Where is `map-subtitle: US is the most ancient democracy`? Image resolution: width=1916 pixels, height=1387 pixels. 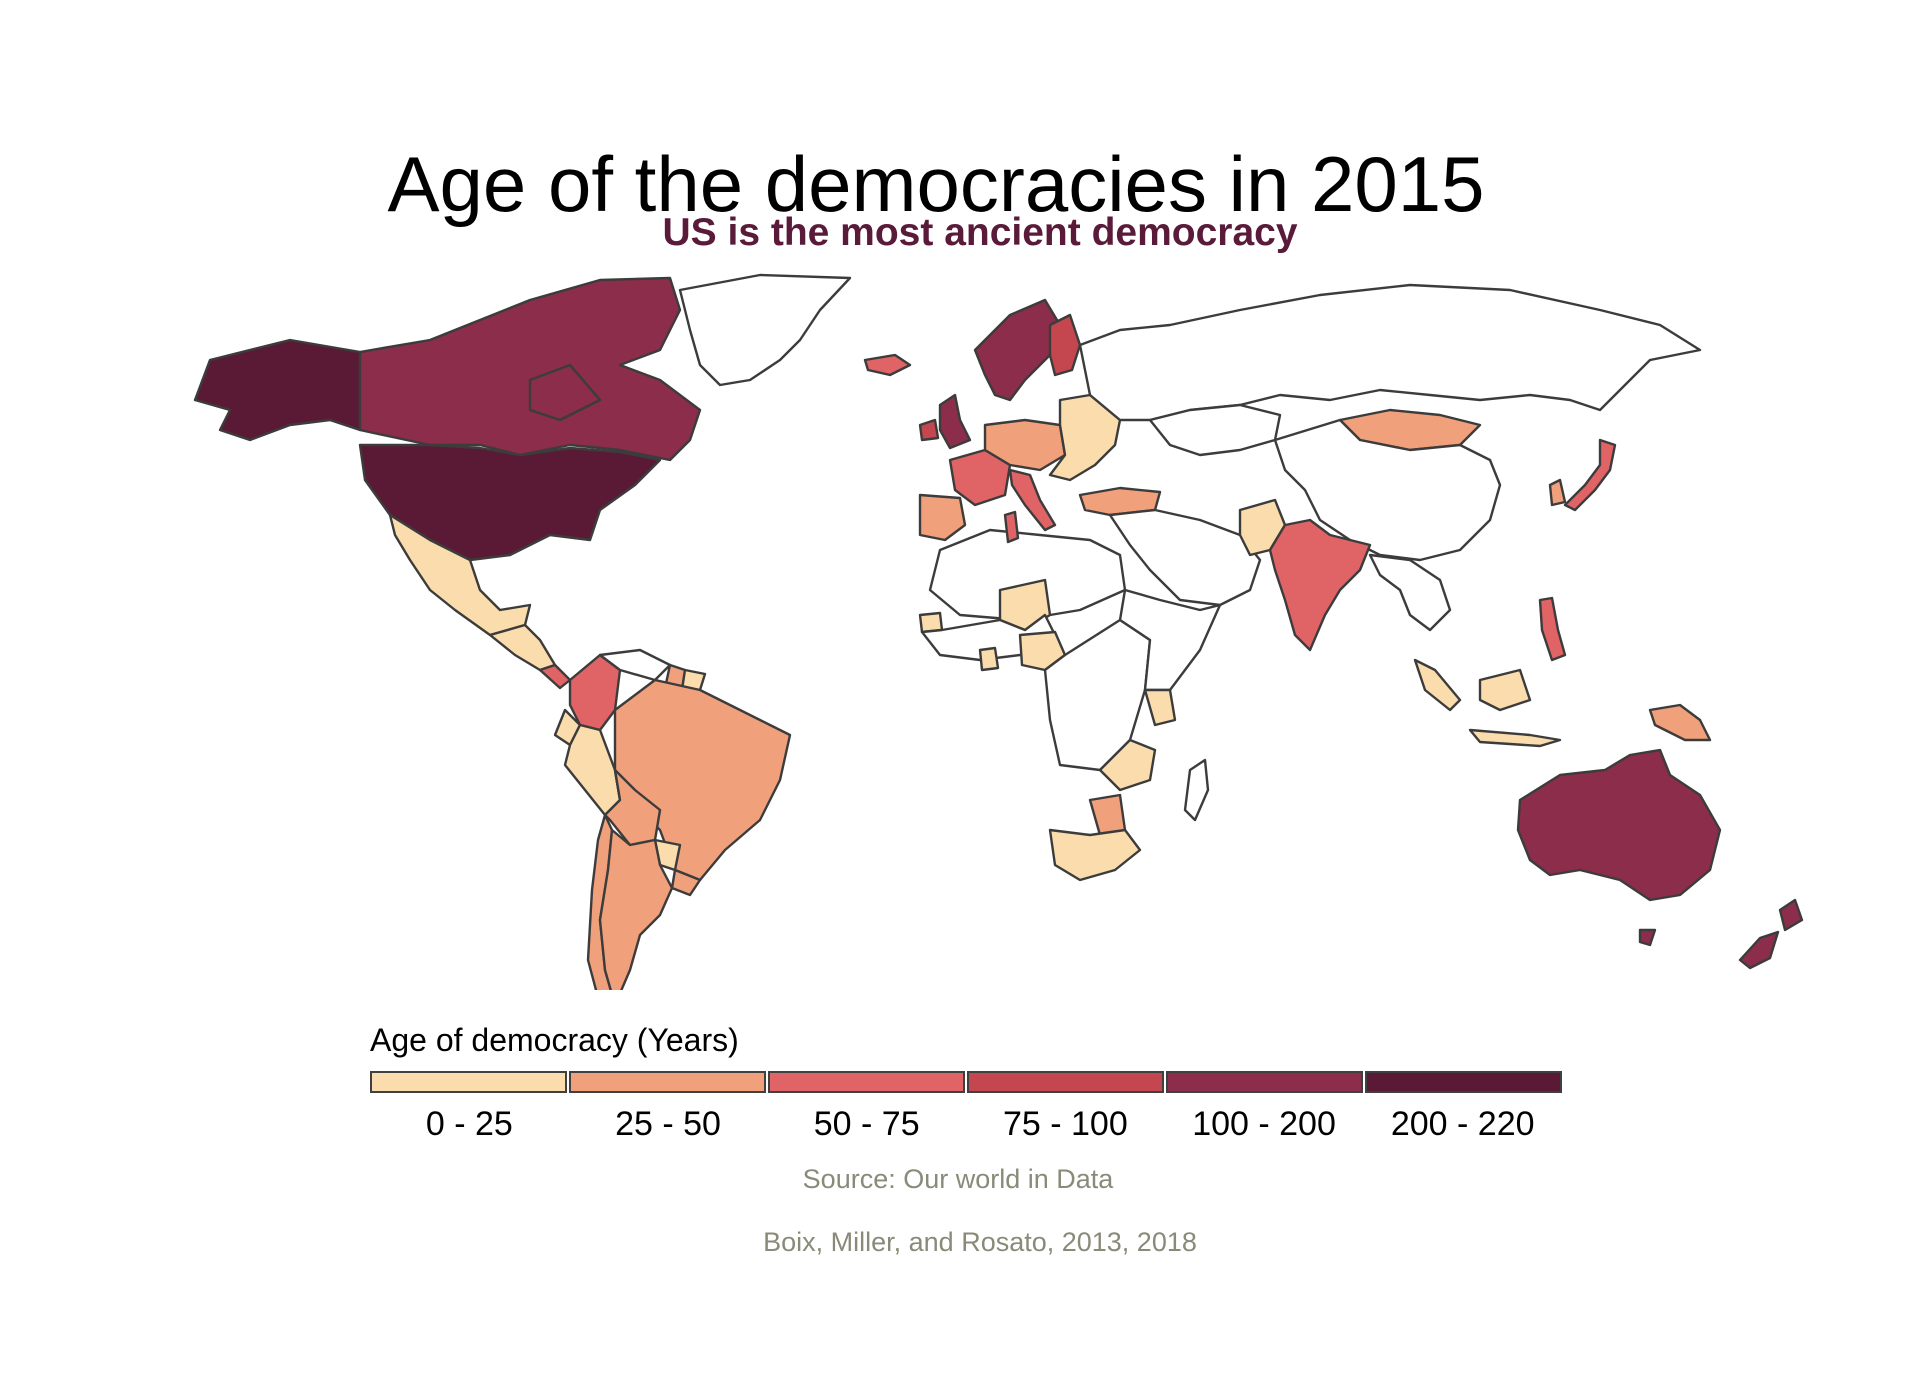
map-subtitle: US is the most ancient democracy is located at coordinates (980, 232).